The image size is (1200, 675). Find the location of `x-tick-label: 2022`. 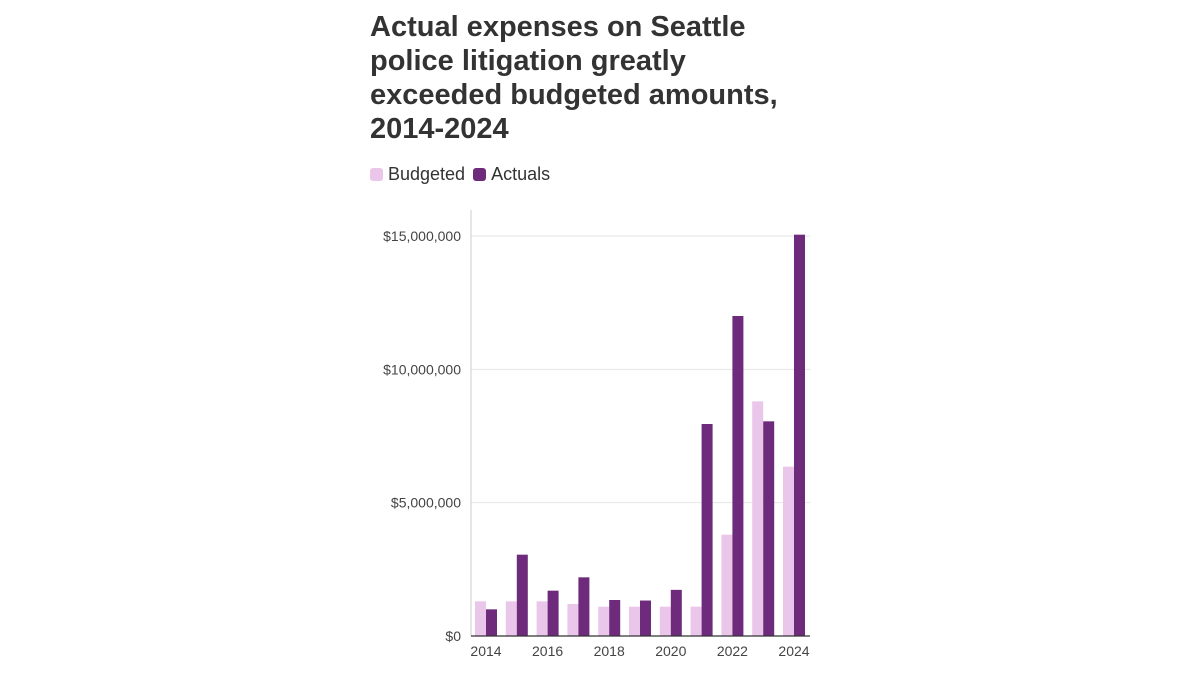

x-tick-label: 2022 is located at coordinates (732, 651).